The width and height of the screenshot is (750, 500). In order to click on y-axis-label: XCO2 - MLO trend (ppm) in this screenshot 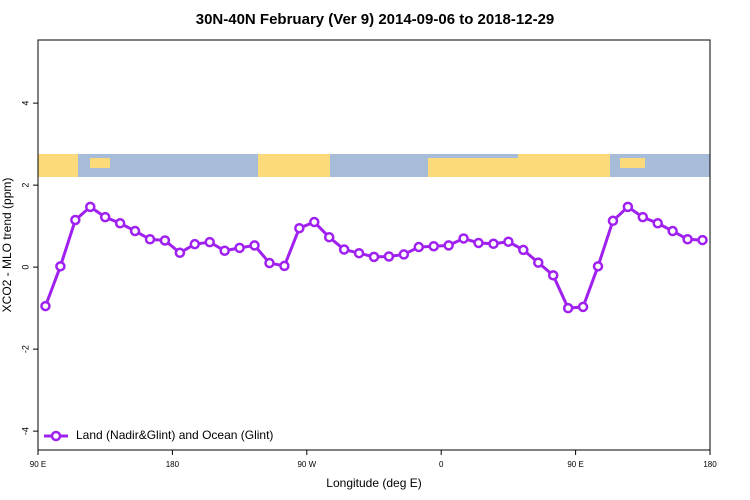, I will do `click(7, 245)`.